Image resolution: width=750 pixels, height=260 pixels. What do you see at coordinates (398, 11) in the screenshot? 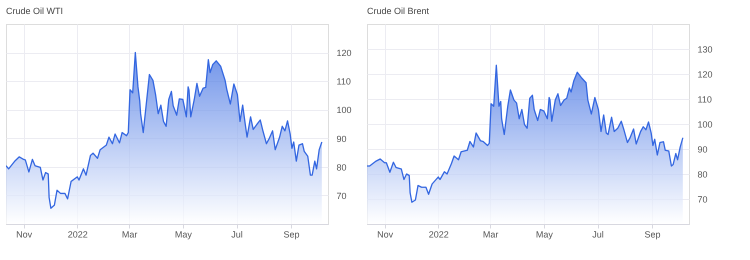
I see `chart-title: Crude Oil Brent` at bounding box center [398, 11].